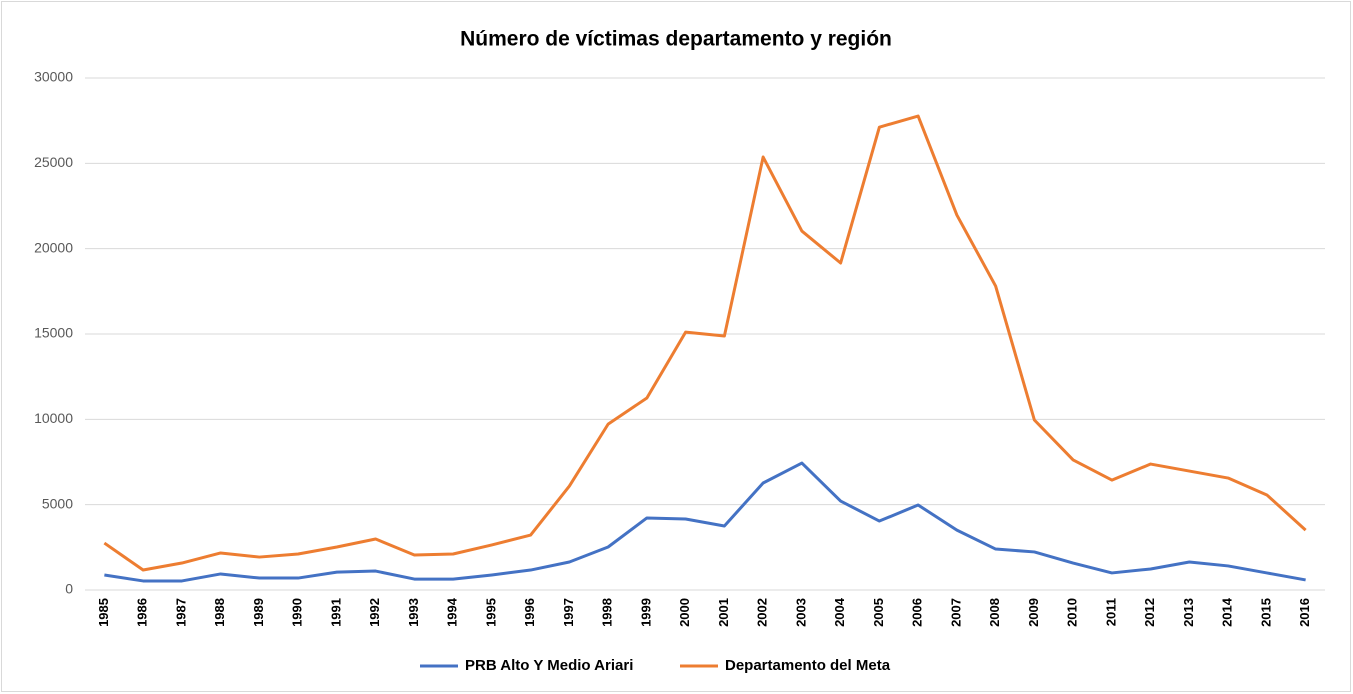  What do you see at coordinates (413, 612) in the screenshot?
I see `x-tick-label: 1993` at bounding box center [413, 612].